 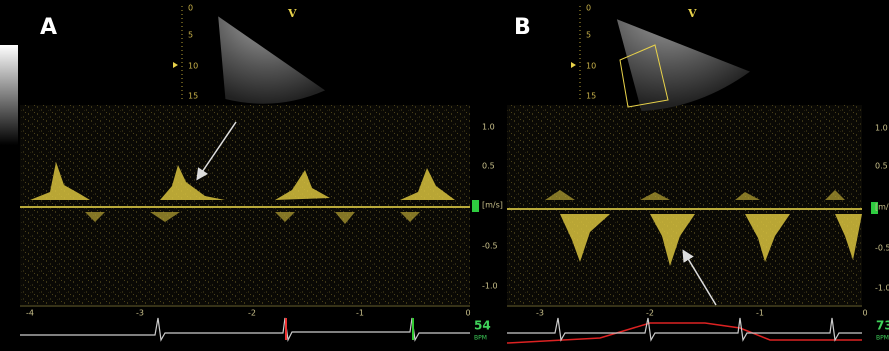 I want to click on time-tick-label: -4, so click(x=30, y=313).